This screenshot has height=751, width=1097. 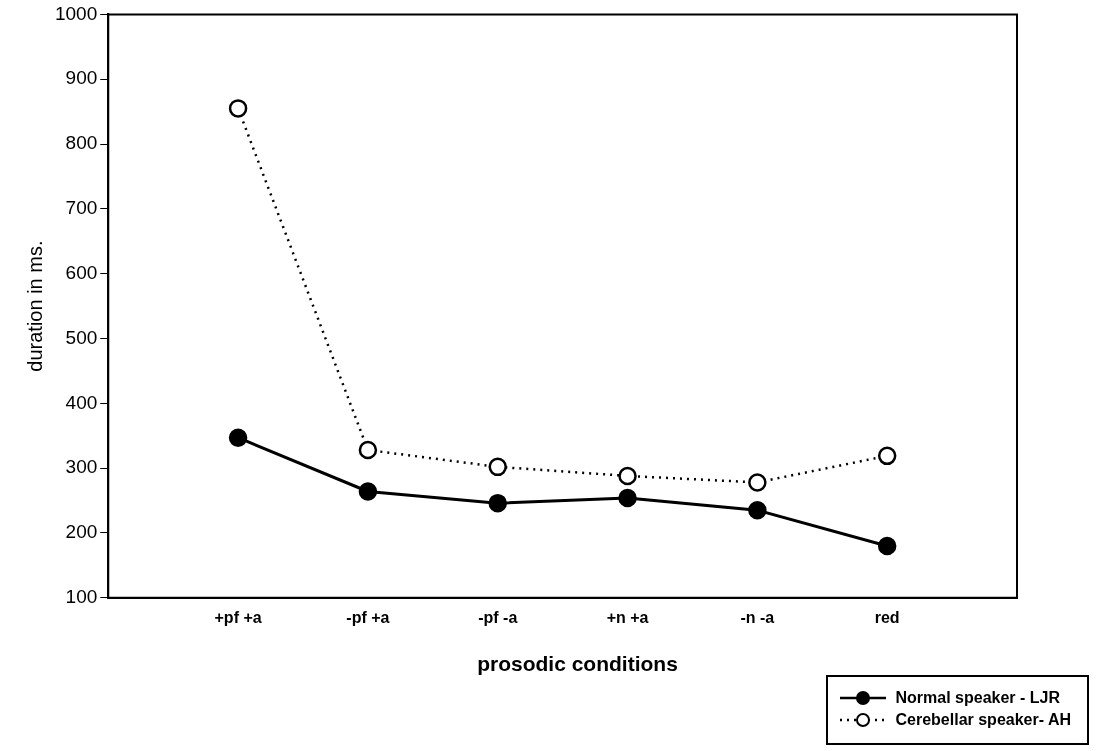 What do you see at coordinates (627, 617) in the screenshot?
I see `x-tick-label: +n +a` at bounding box center [627, 617].